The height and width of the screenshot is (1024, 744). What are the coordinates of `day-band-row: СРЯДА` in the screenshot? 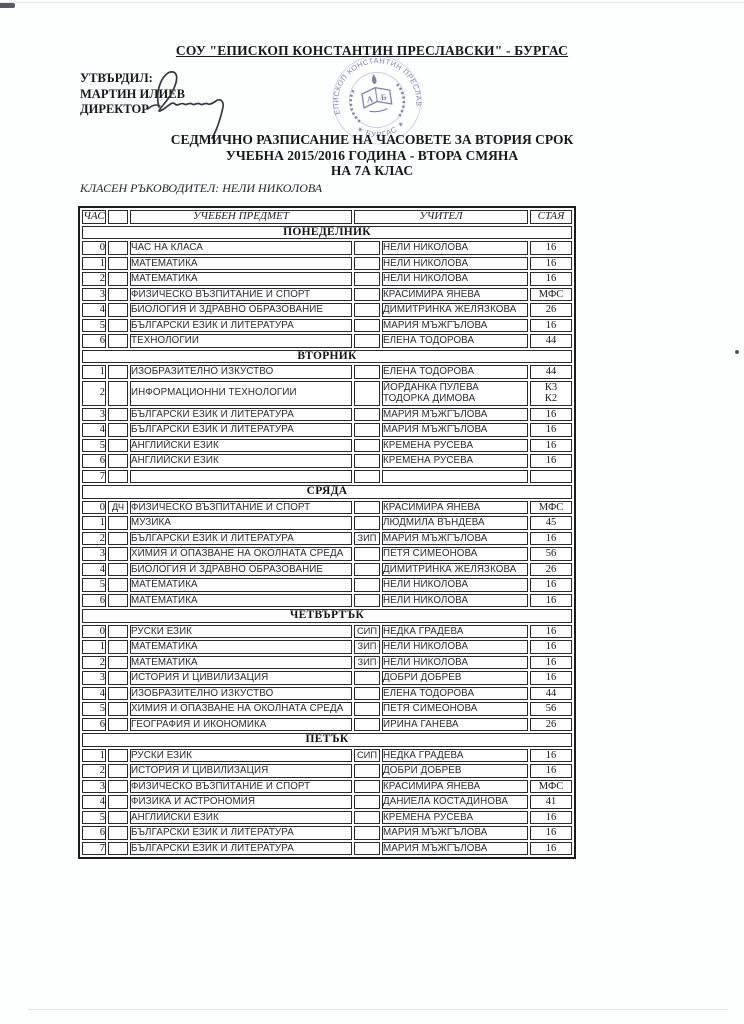 It's located at (327, 492).